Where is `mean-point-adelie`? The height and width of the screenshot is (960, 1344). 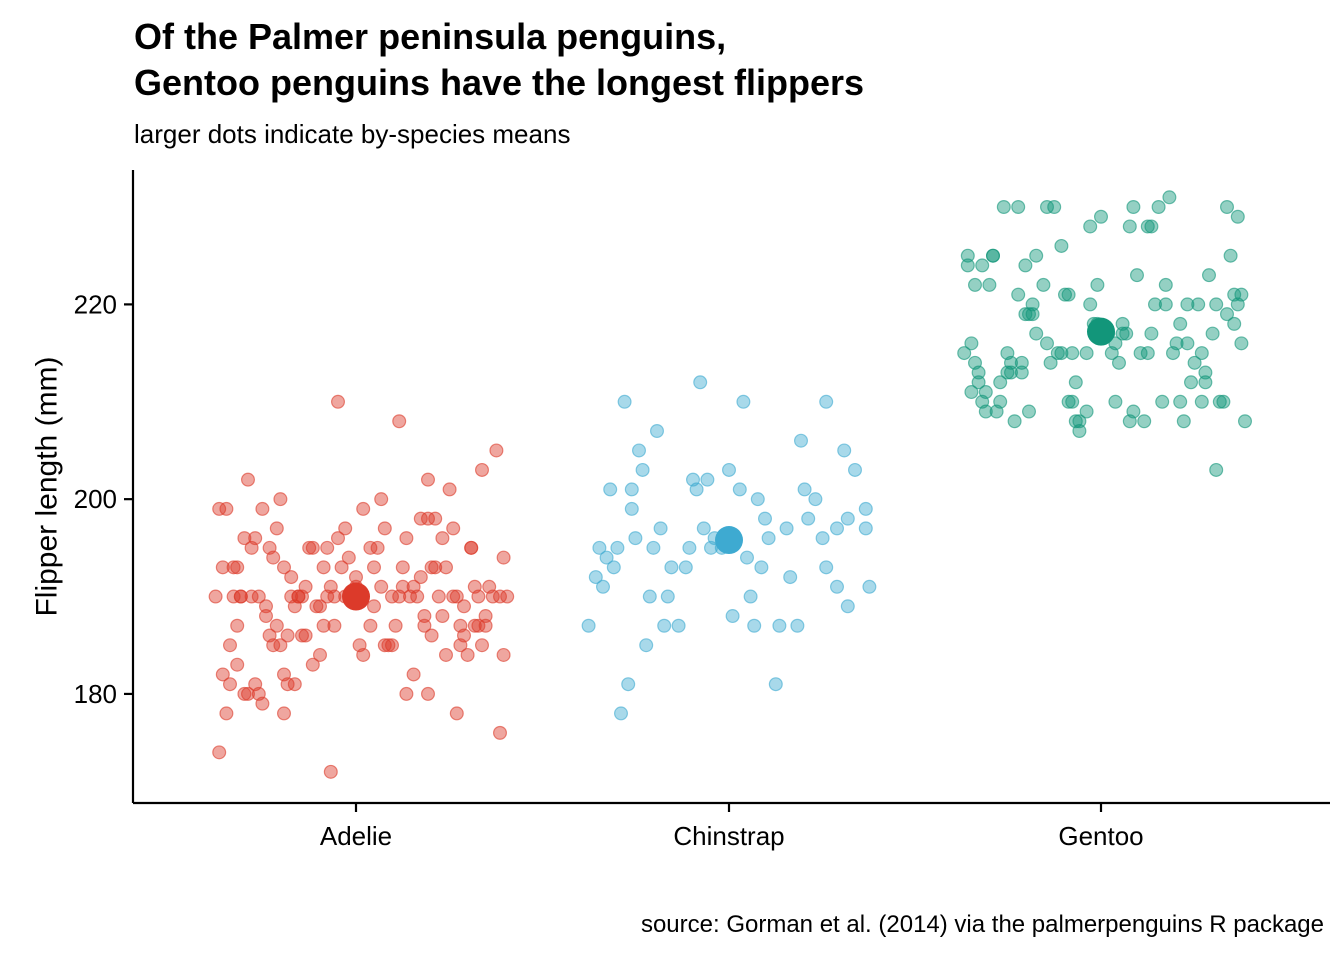
mean-point-adelie is located at coordinates (356, 596).